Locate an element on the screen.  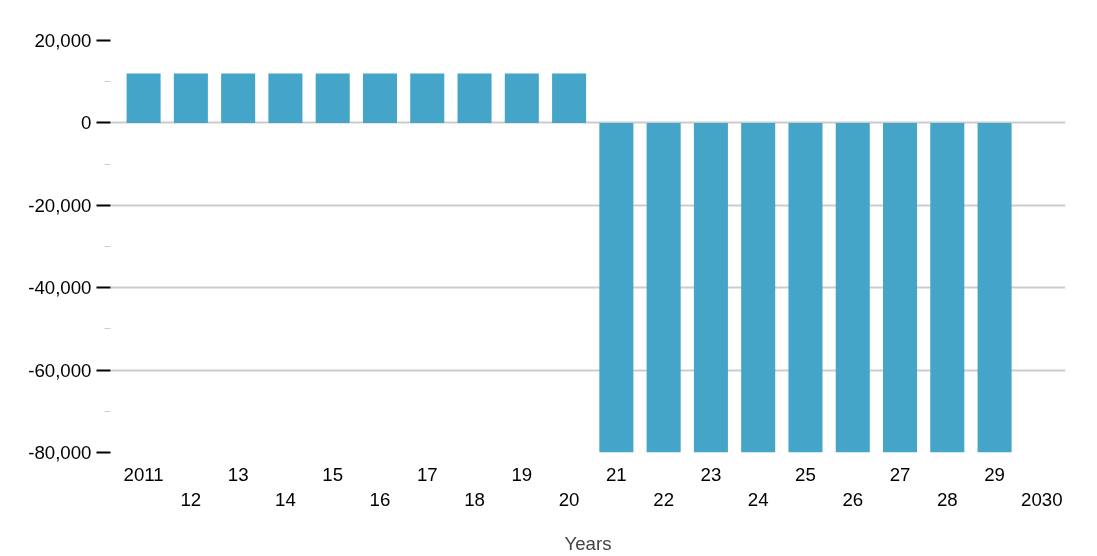
x-tick-label: 18 is located at coordinates (474, 499).